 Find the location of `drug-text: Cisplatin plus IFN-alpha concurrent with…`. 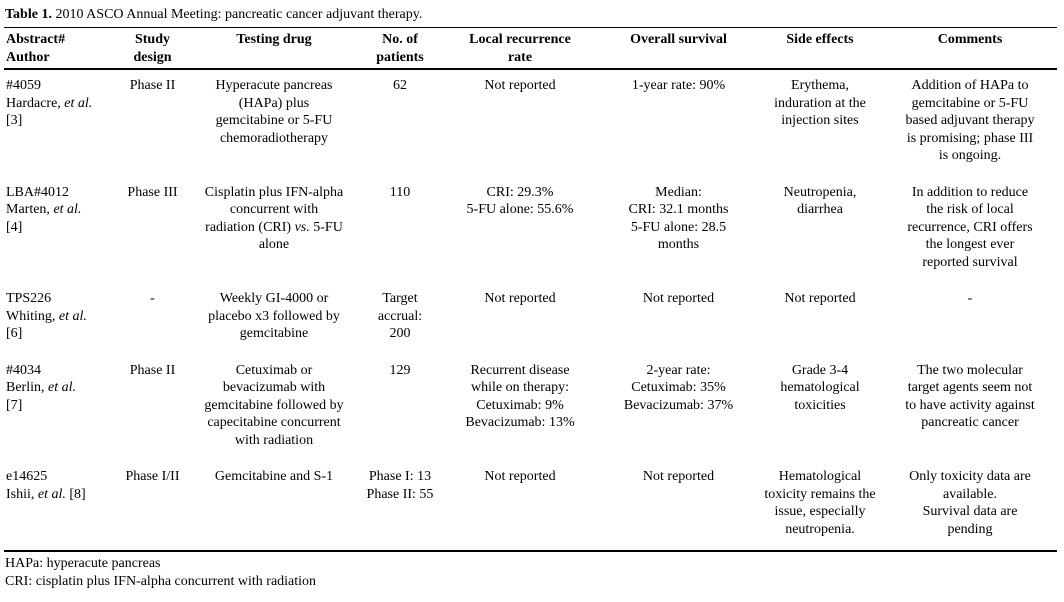

drug-text: Cisplatin plus IFN-alpha concurrent with… is located at coordinates (274, 209).